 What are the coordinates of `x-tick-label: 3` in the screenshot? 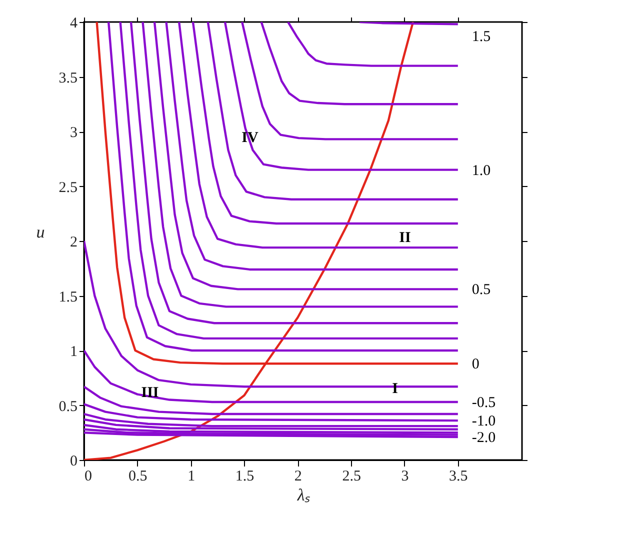 It's located at (405, 476).